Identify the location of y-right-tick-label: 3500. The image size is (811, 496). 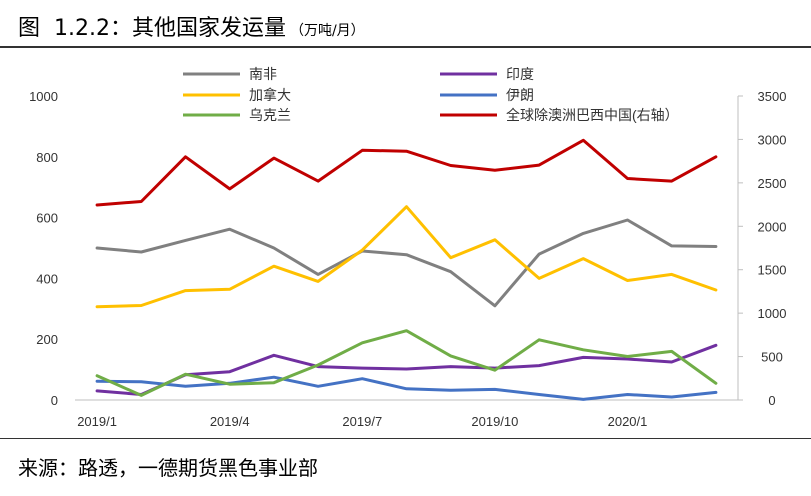
(772, 96).